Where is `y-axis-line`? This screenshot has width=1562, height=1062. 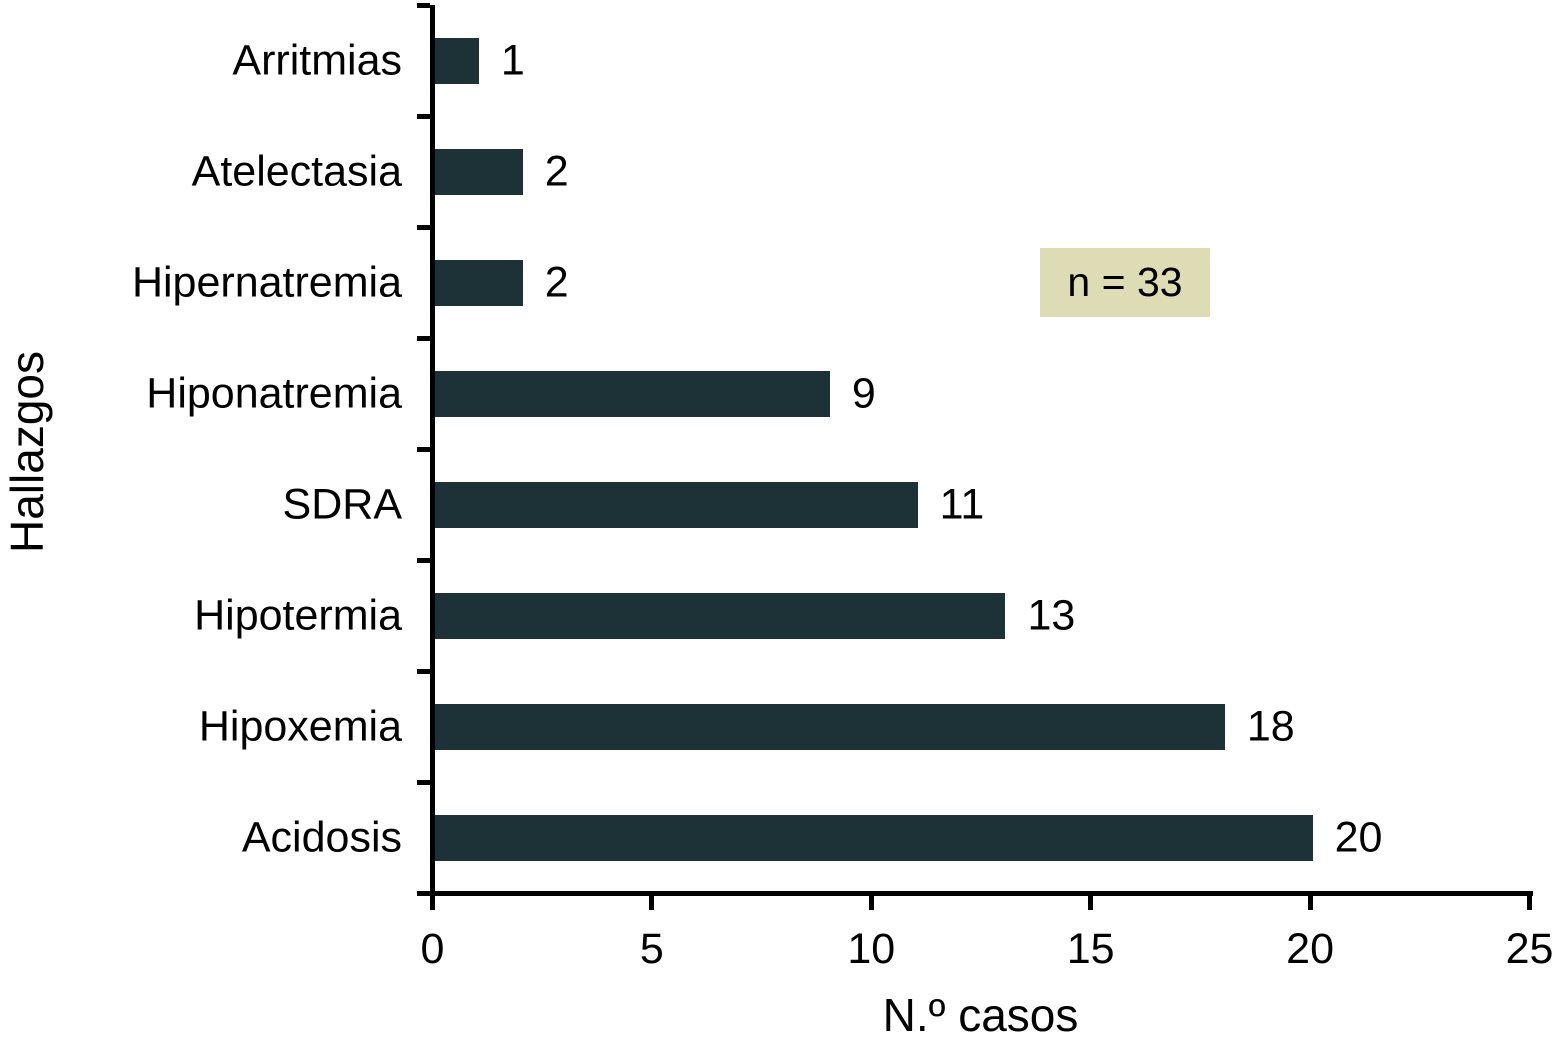
y-axis-line is located at coordinates (432, 450).